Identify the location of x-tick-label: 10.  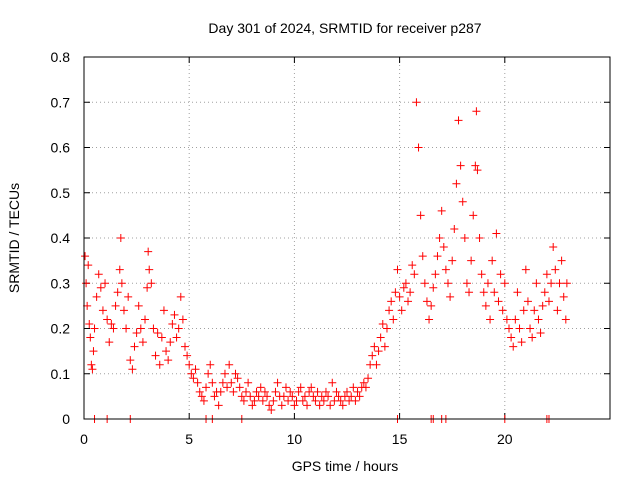
(295, 439).